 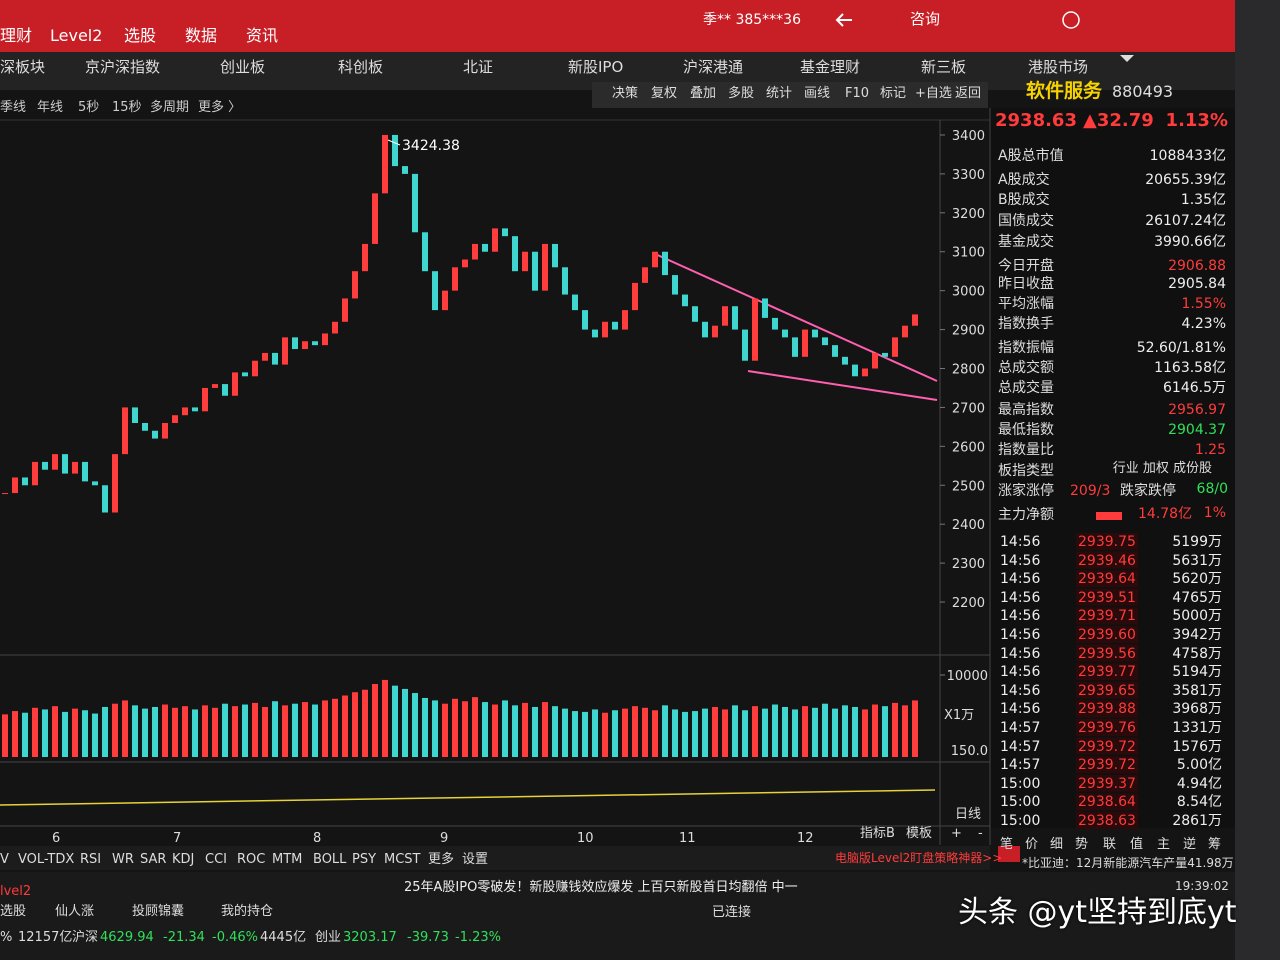 I want to click on quote-tab: 主, so click(x=1164, y=844).